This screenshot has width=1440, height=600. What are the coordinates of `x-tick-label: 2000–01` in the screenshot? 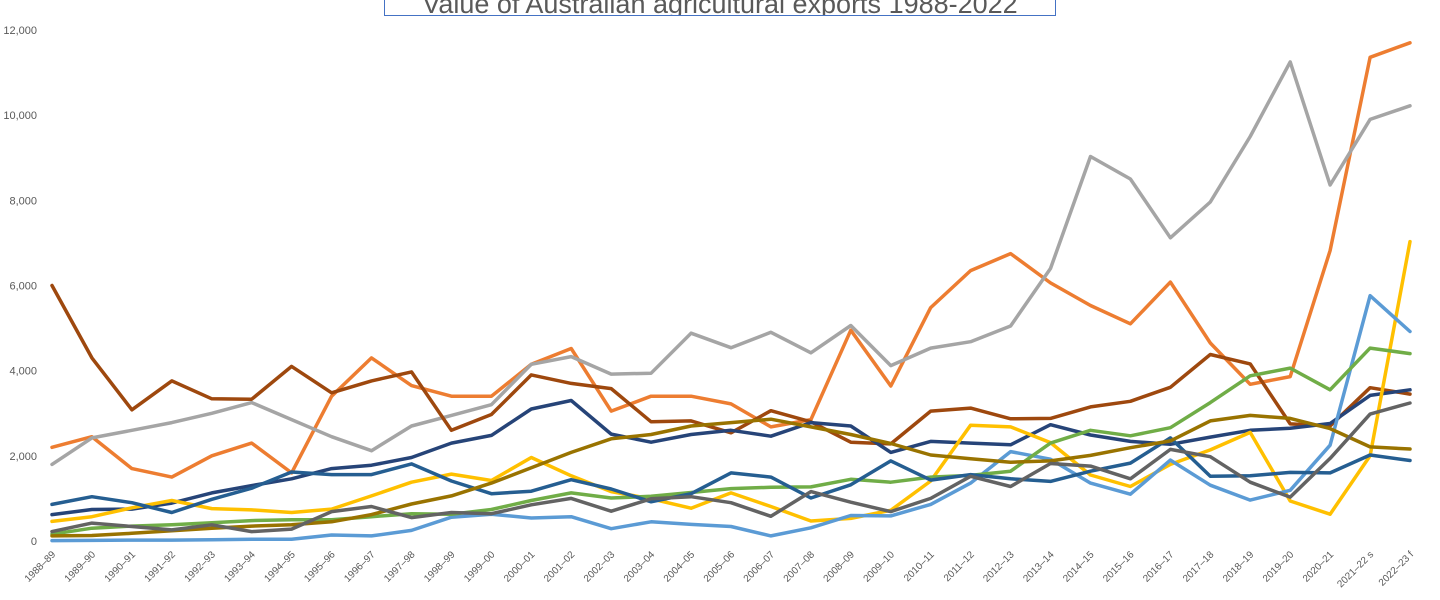 It's located at (520, 567).